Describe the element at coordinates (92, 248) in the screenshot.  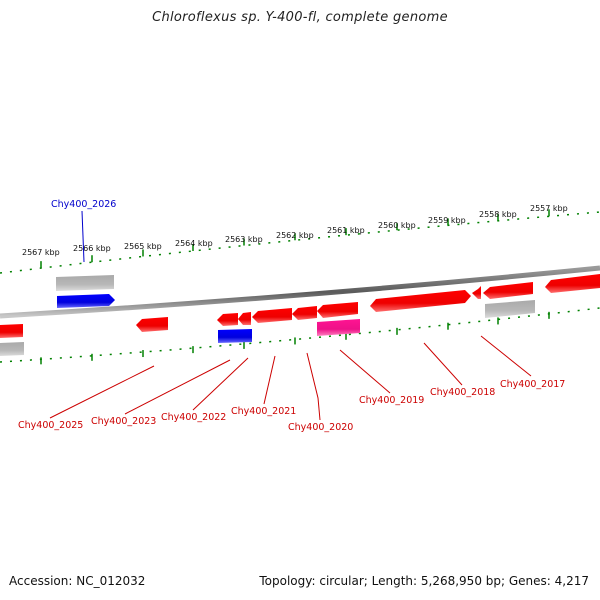
I see `scale-label: 2566 kbp` at that location.